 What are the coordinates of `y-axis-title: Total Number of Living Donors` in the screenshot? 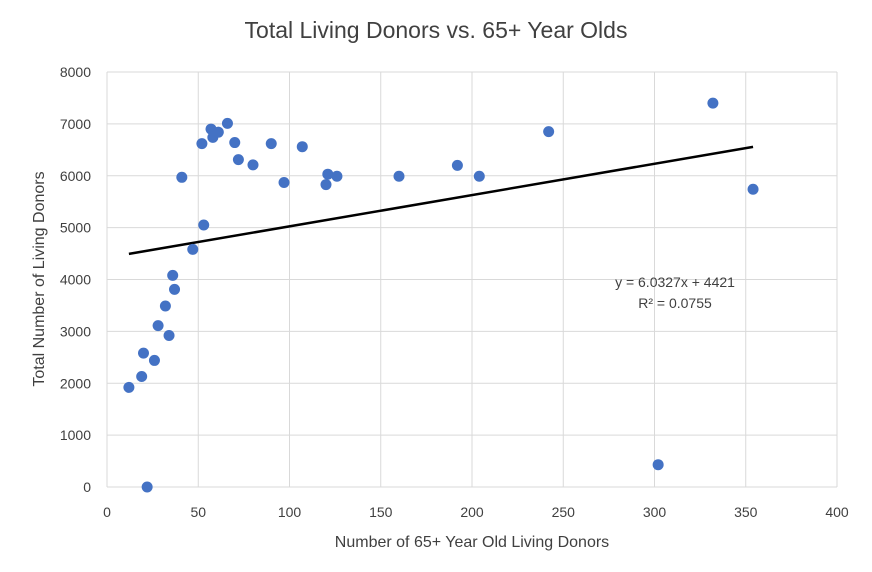 It's located at (39, 278).